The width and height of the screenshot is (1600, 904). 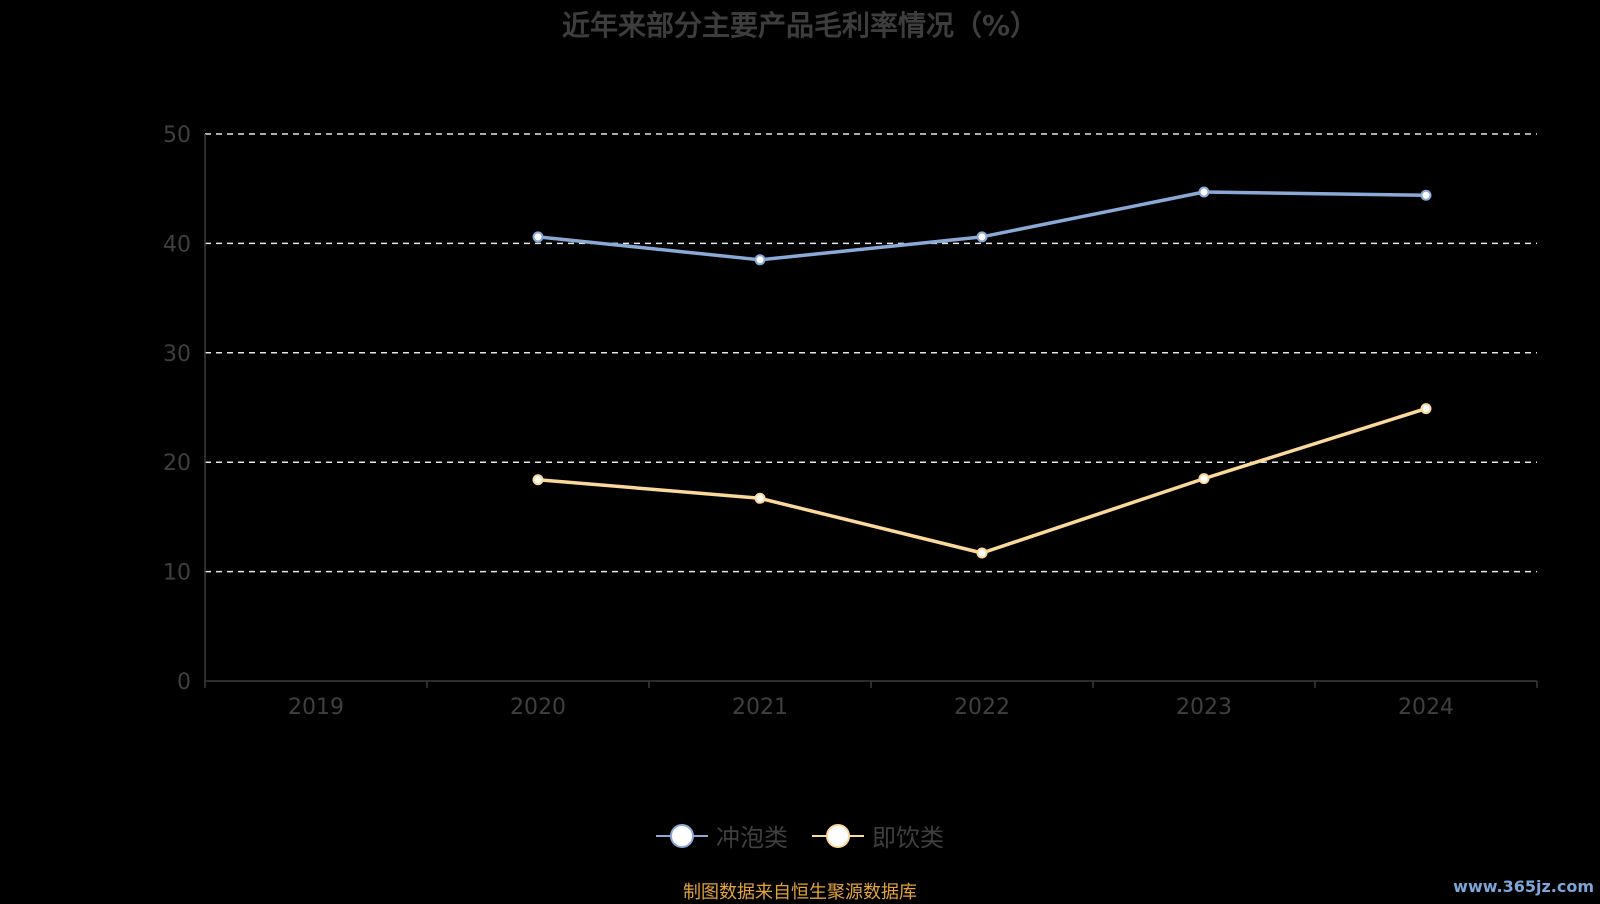 What do you see at coordinates (800, 892) in the screenshot?
I see `source-note: 制图数据来自恒生聚源数据库` at bounding box center [800, 892].